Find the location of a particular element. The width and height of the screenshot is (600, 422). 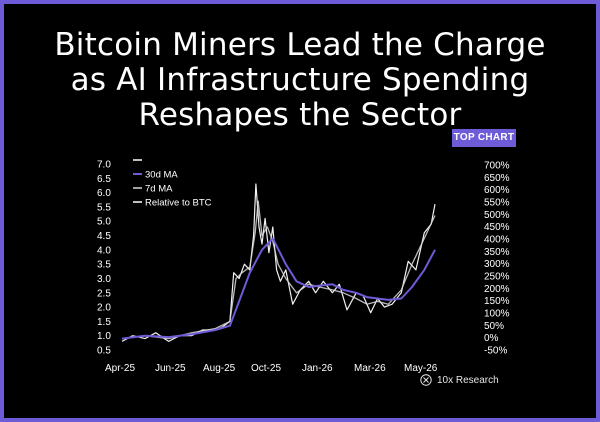

y-right-tick-label: 450% is located at coordinates (497, 227).